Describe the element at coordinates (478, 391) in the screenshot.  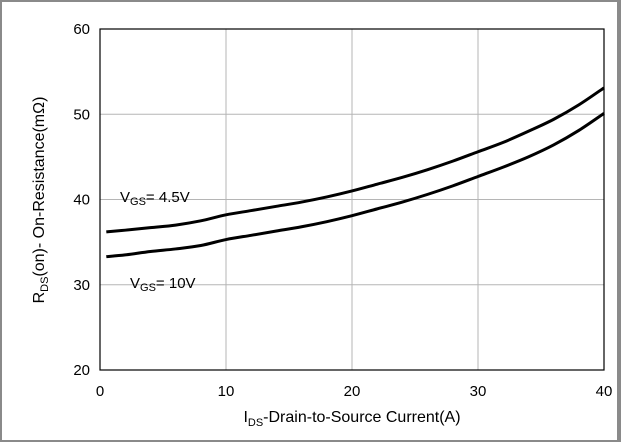
I see `x-tick-label: 30` at that location.